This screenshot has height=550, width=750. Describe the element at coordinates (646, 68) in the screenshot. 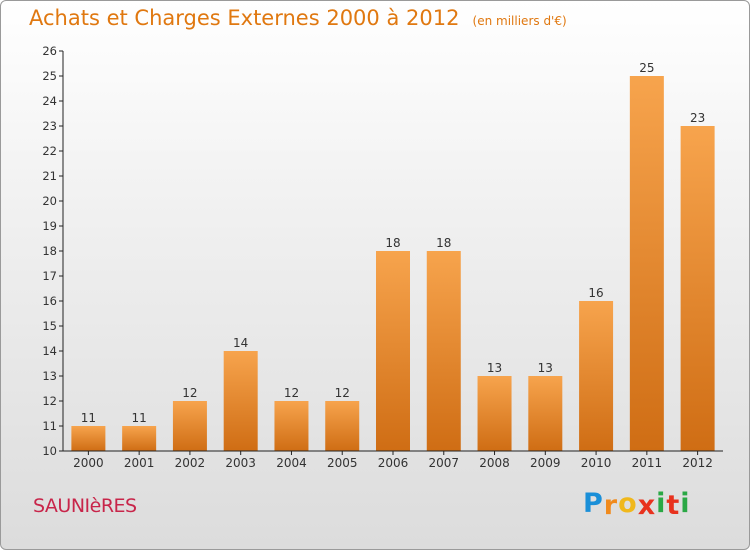

I see `bar-value-label: 25` at that location.